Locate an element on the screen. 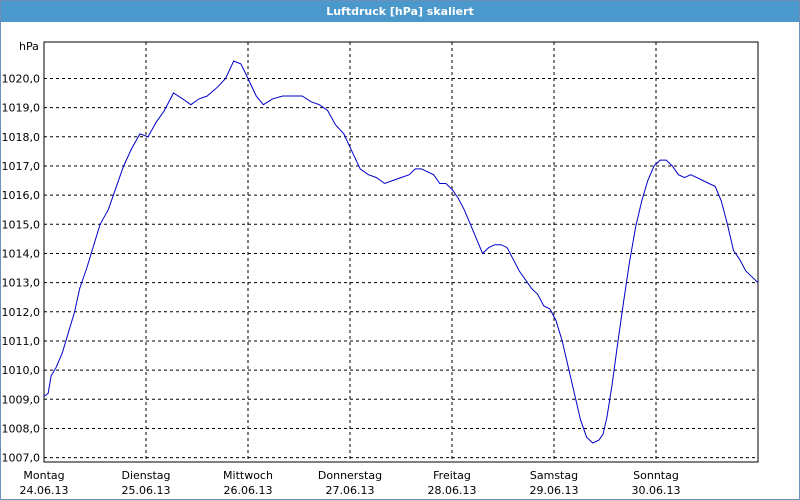 The width and height of the screenshot is (800, 500). x-tick-day: Mittwoch is located at coordinates (248, 475).